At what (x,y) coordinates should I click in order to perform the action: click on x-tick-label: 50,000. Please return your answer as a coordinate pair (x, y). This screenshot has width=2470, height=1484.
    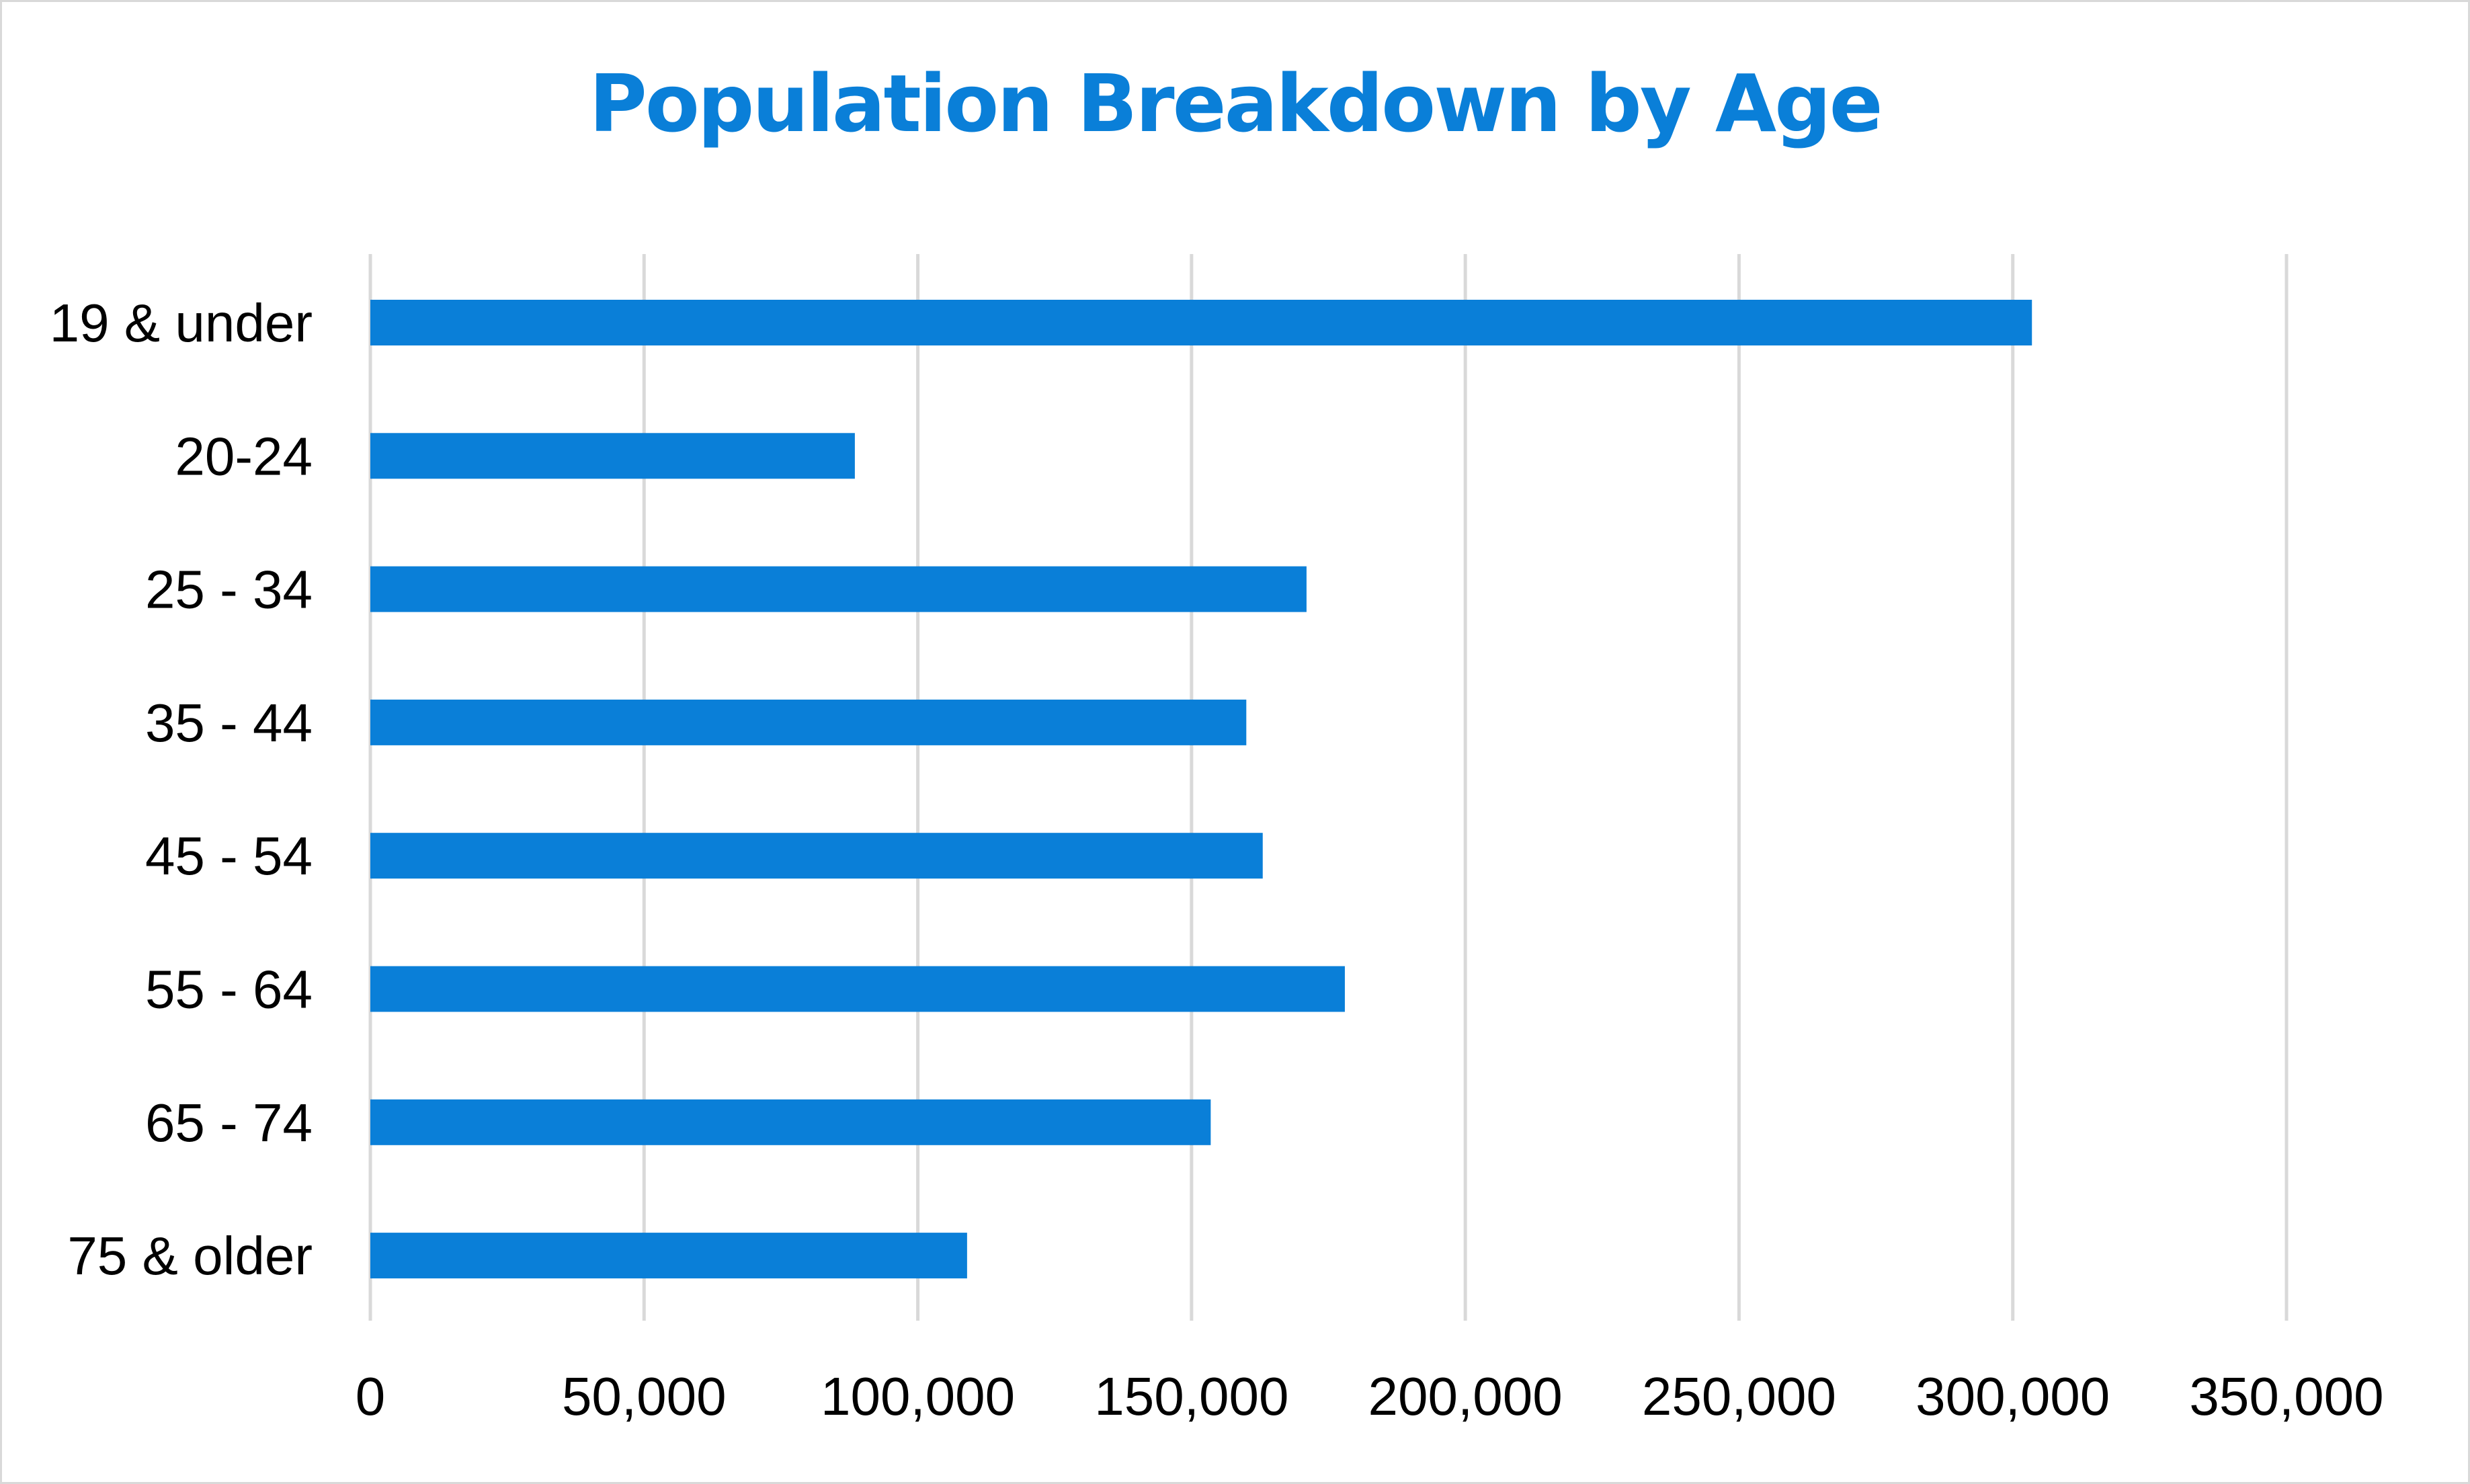
    Looking at the image, I should click on (644, 1396).